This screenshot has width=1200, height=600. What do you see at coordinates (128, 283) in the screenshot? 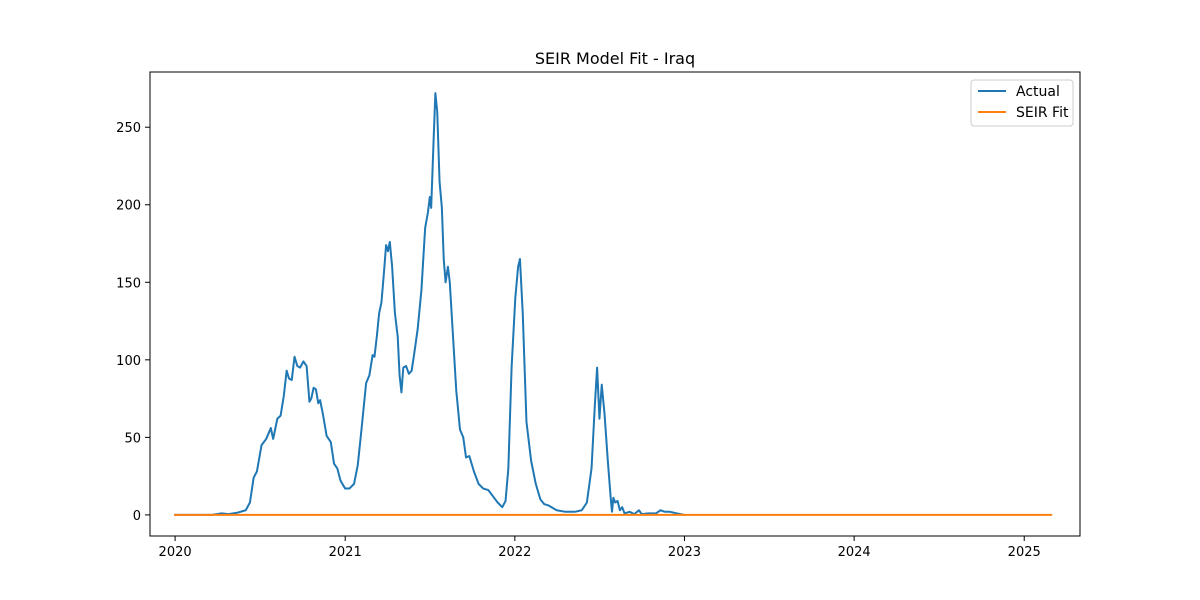
I see `y-tick-label: 150` at bounding box center [128, 283].